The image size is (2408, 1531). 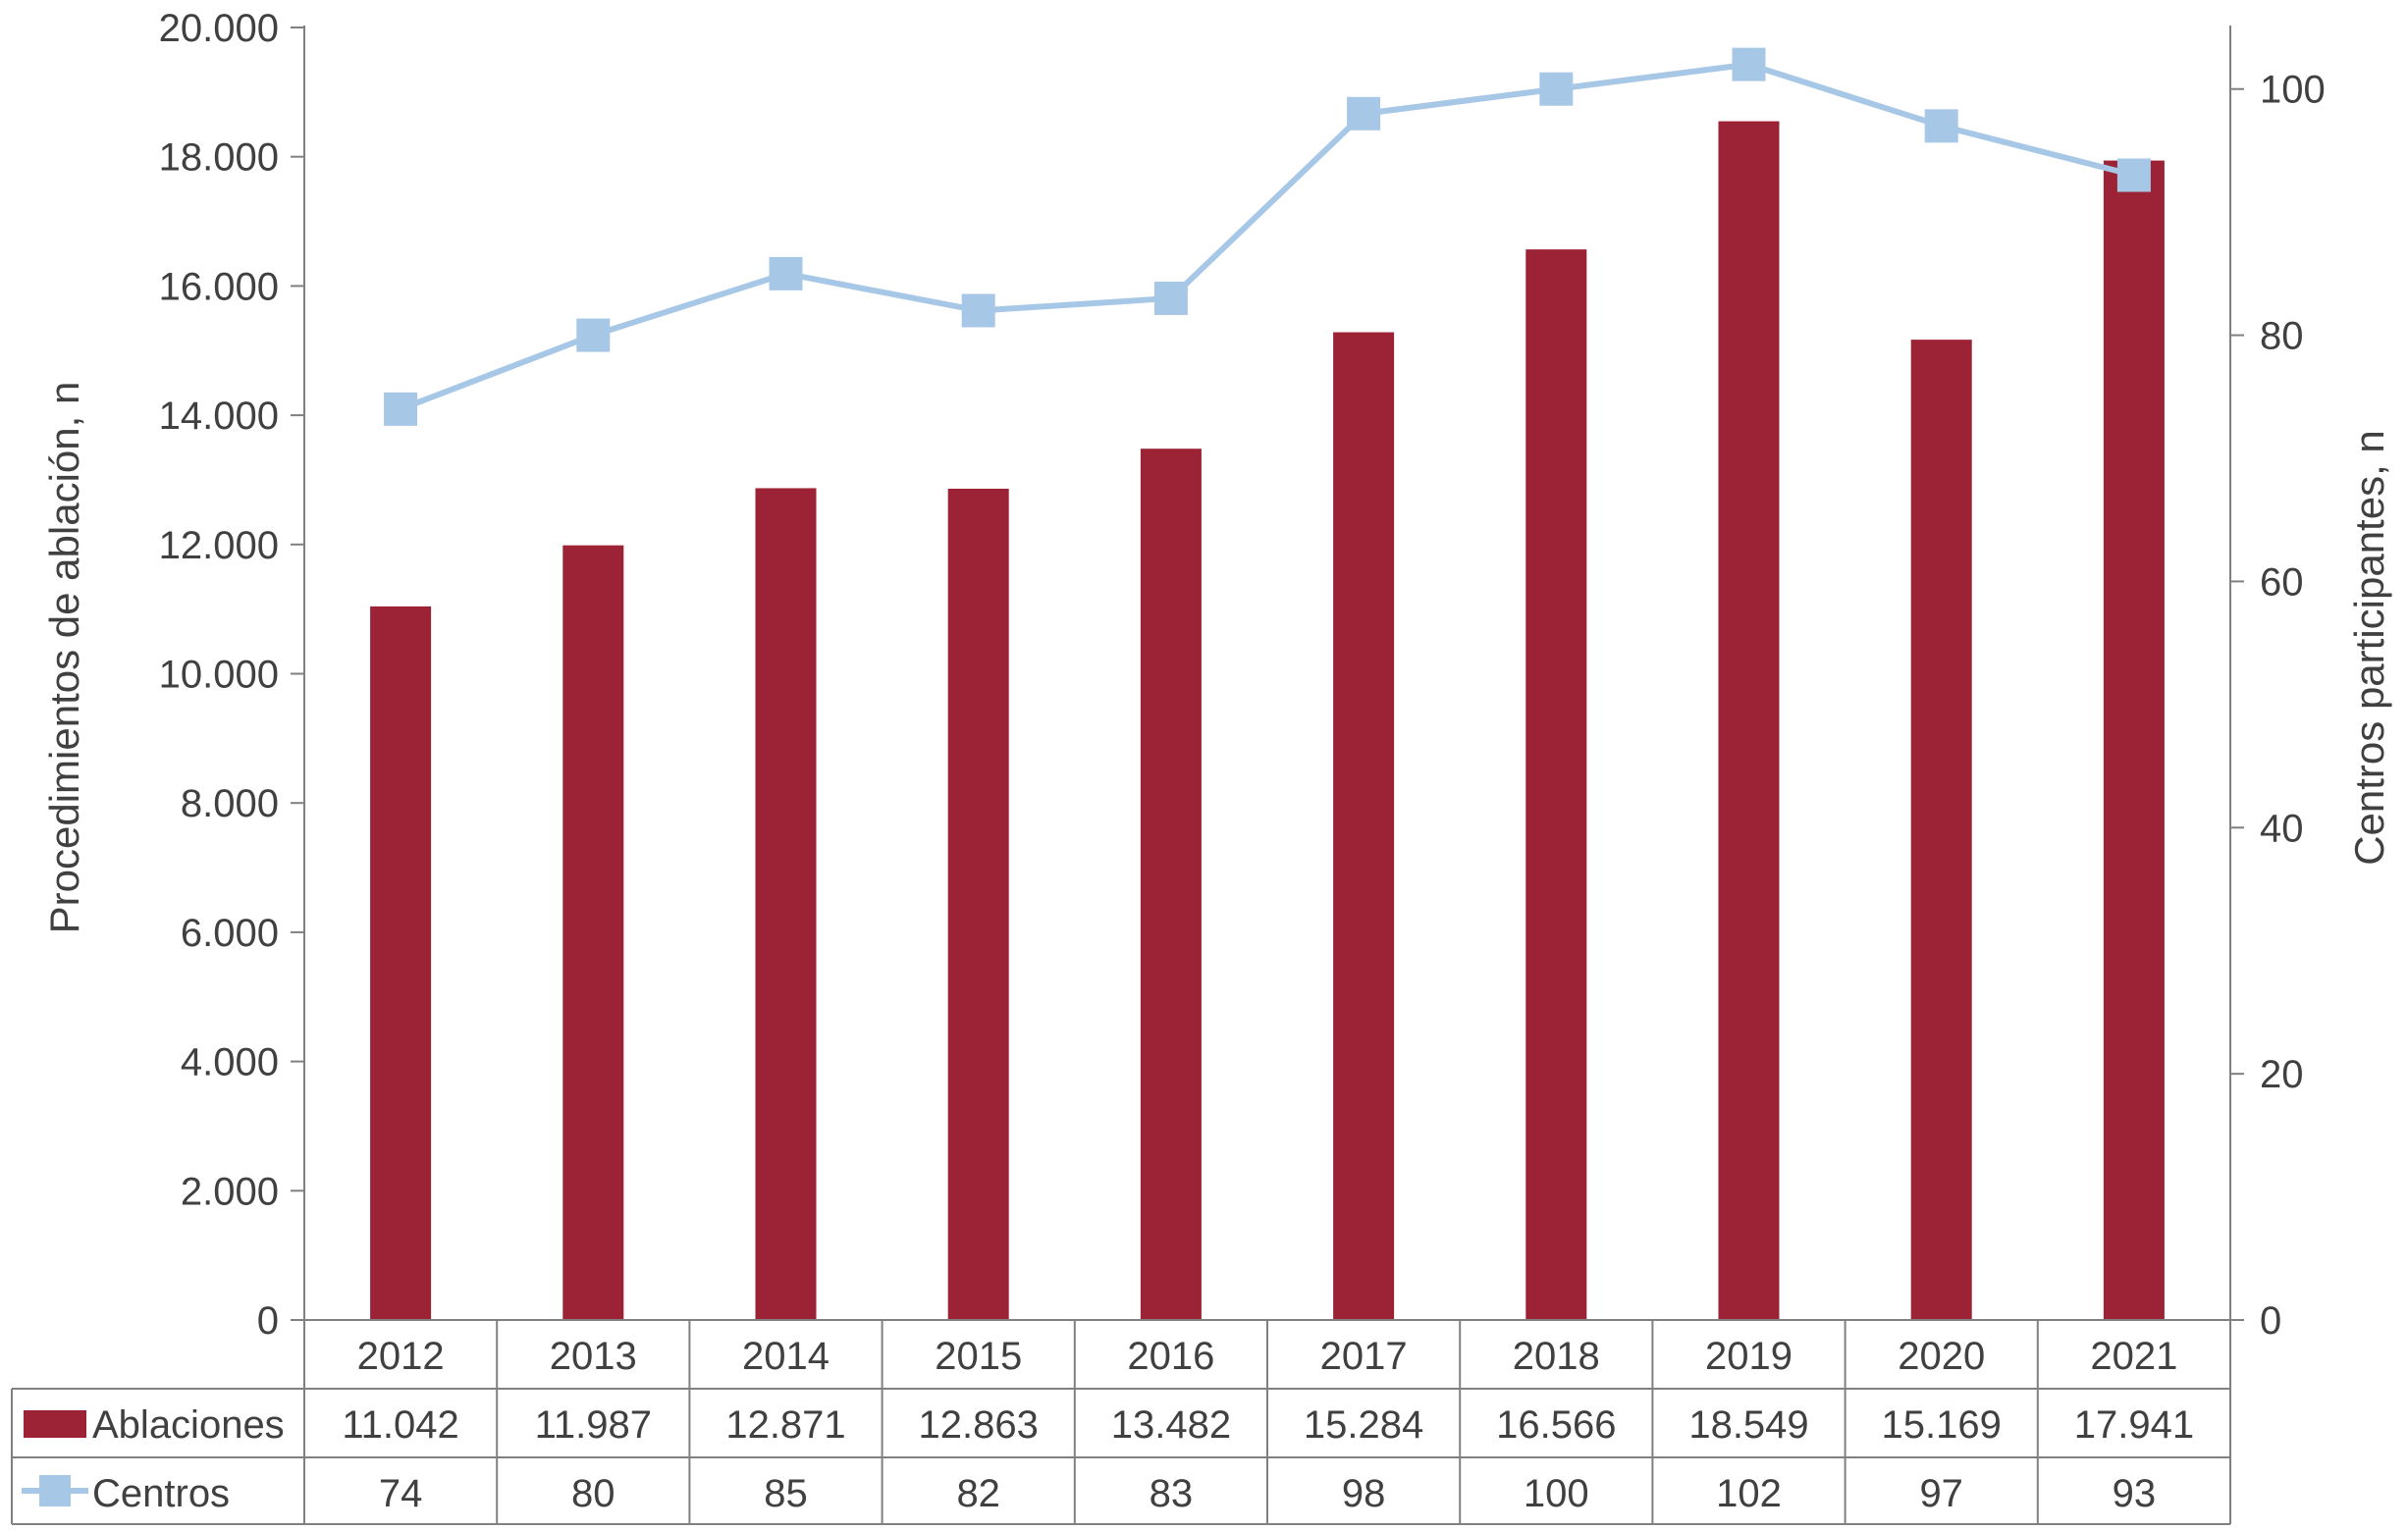 I want to click on y-axis-left-tick-label: 2.000, so click(x=230, y=1191).